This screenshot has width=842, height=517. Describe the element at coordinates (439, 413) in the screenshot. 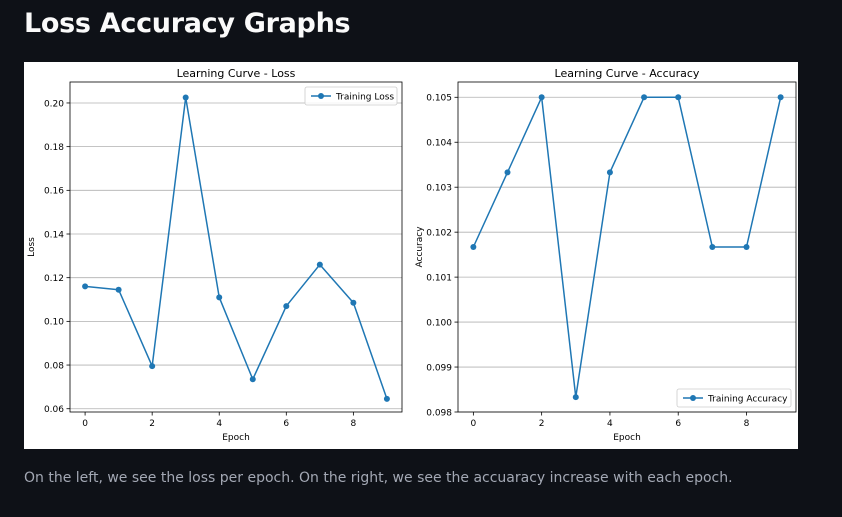

I see `accuracy-ytick-label-0: 0.098` at that location.